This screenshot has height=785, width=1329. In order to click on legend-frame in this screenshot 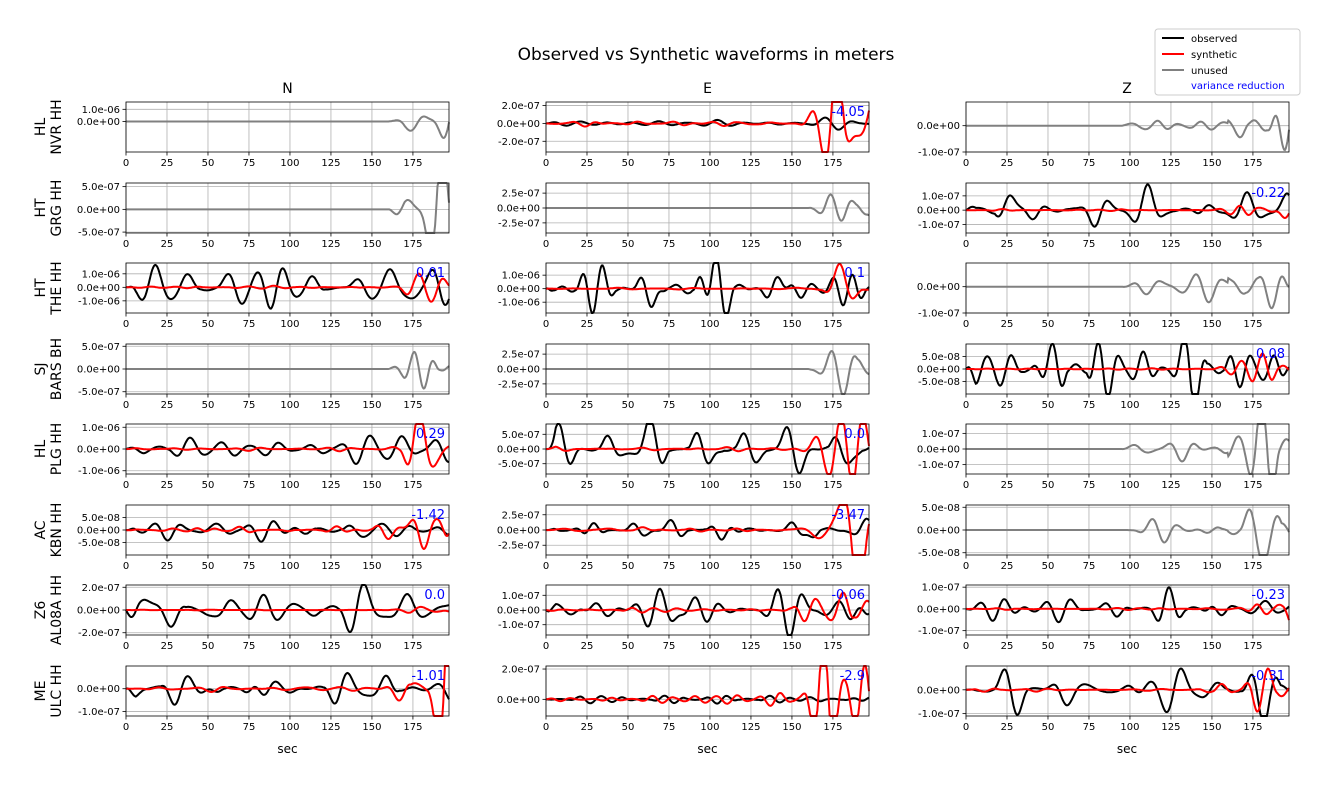, I will do `click(1227, 62)`.